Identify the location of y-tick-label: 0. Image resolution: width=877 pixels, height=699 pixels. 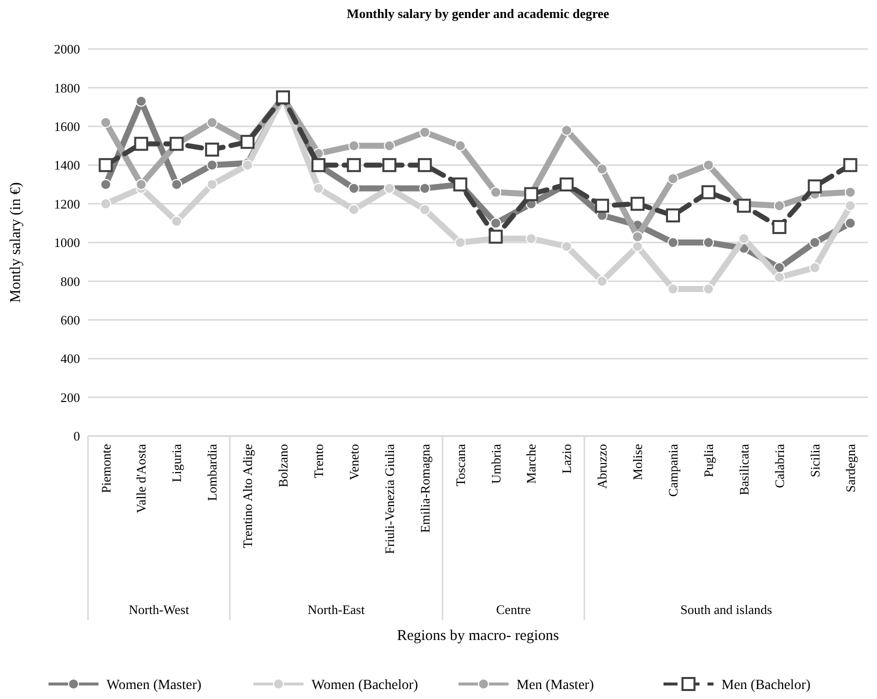
(77, 436).